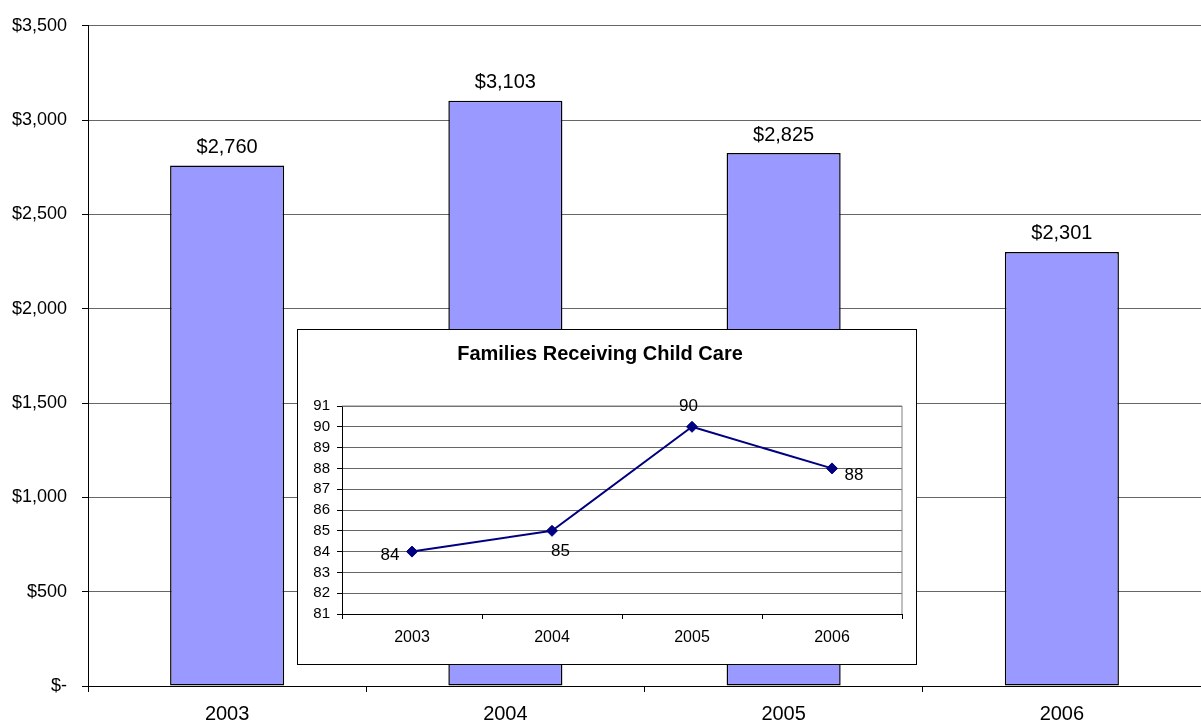 The image size is (1201, 725). What do you see at coordinates (505, 81) in the screenshot?
I see `data-label: $3,103` at bounding box center [505, 81].